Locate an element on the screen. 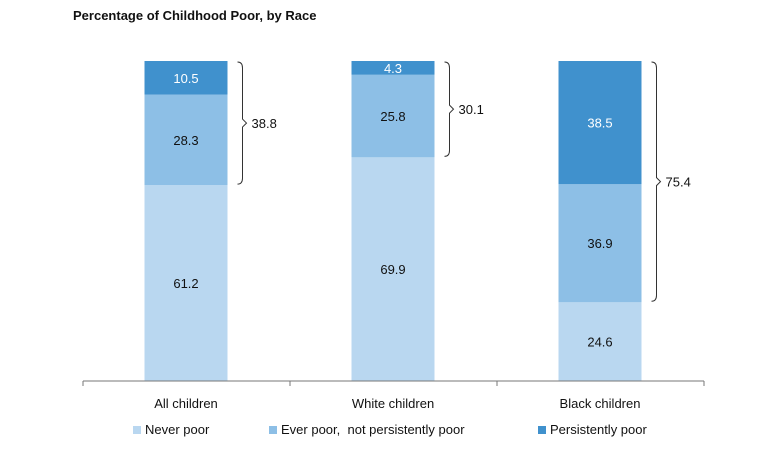 The width and height of the screenshot is (778, 464). bar-white-children-persistently-poor is located at coordinates (393, 68).